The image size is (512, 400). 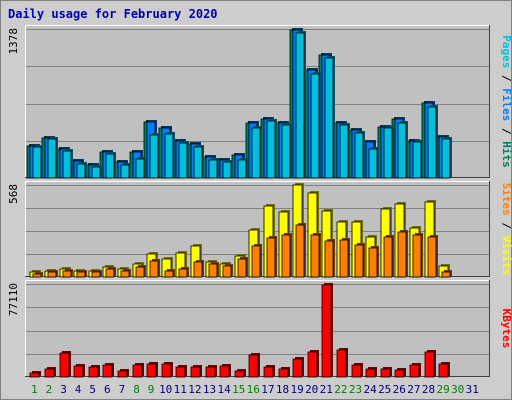 What do you see at coordinates (78, 389) in the screenshot?
I see `x-tick-label-day-4: 4` at bounding box center [78, 389].